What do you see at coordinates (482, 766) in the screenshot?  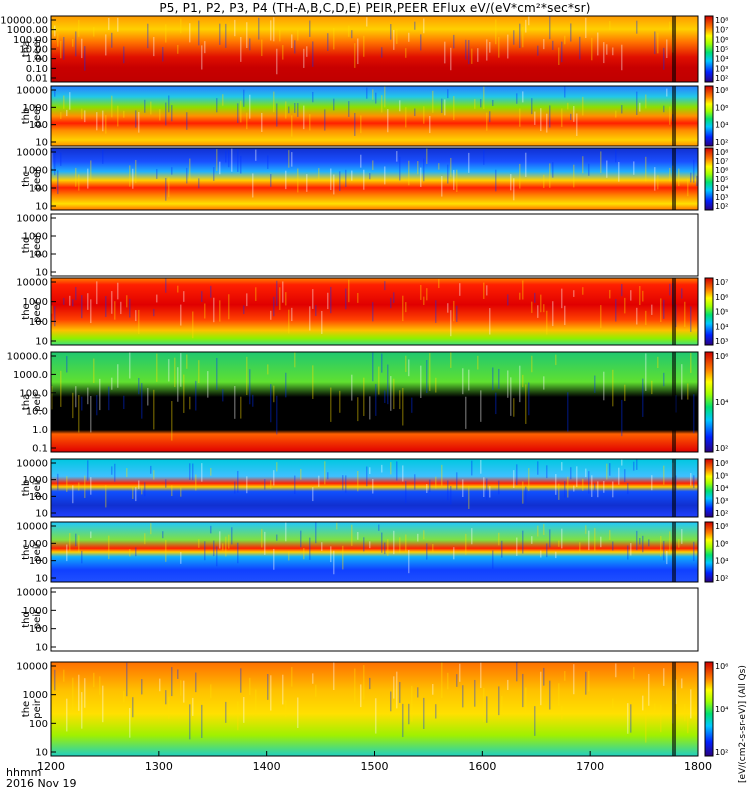 I see `x-tick-label: 1600` at bounding box center [482, 766].